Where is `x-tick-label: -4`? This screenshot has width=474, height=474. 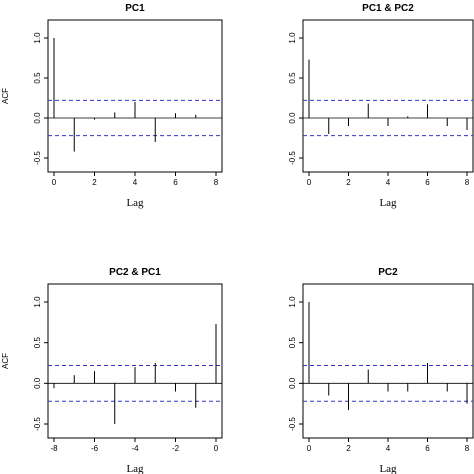
x-tick-label: -4 is located at coordinates (135, 448).